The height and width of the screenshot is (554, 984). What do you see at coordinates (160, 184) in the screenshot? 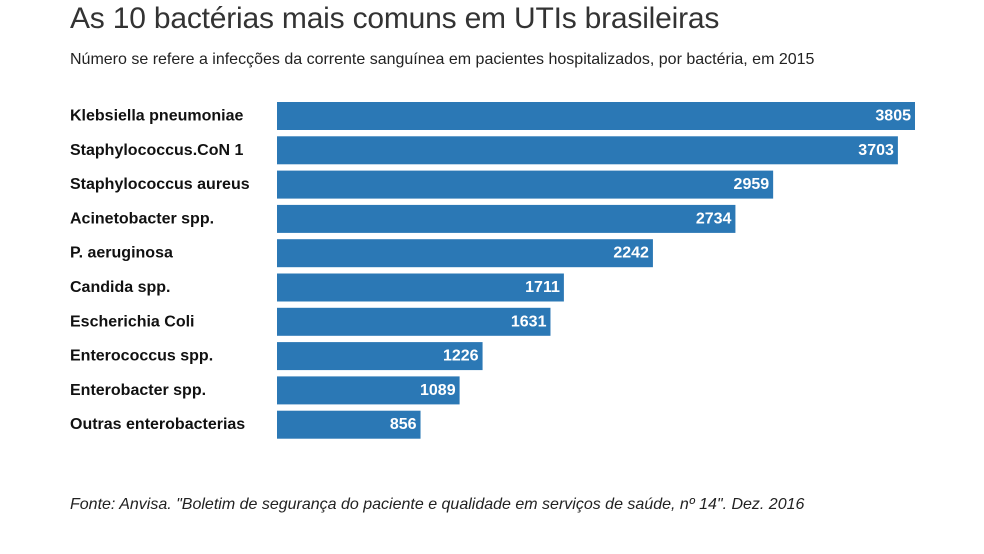
I see `category-label: Staphylococcus aureus` at bounding box center [160, 184].